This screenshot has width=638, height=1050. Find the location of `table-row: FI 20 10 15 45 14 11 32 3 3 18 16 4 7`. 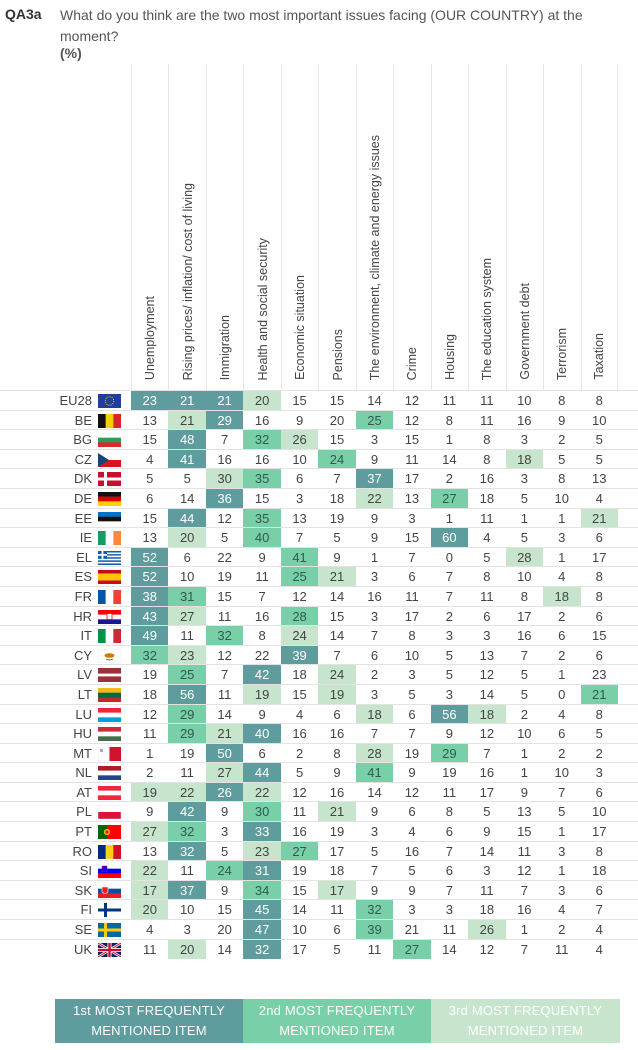

table-row: FI 20 10 15 45 14 11 32 3 3 18 16 4 7 is located at coordinates (319, 910).